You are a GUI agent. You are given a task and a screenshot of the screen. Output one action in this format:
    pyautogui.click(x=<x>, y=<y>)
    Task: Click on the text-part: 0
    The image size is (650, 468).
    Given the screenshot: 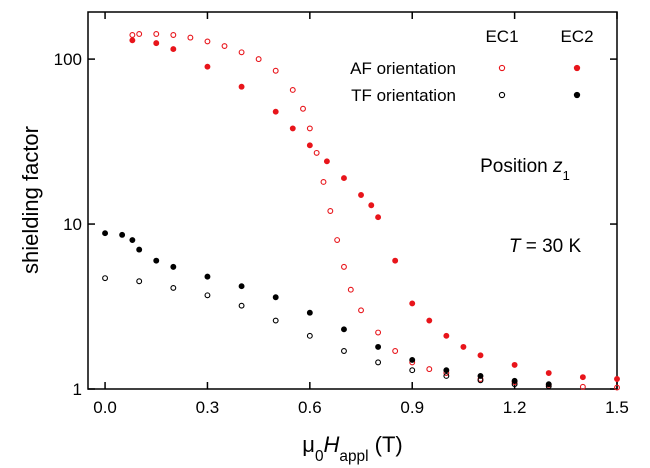 What is the action you would take?
    pyautogui.click(x=319, y=456)
    